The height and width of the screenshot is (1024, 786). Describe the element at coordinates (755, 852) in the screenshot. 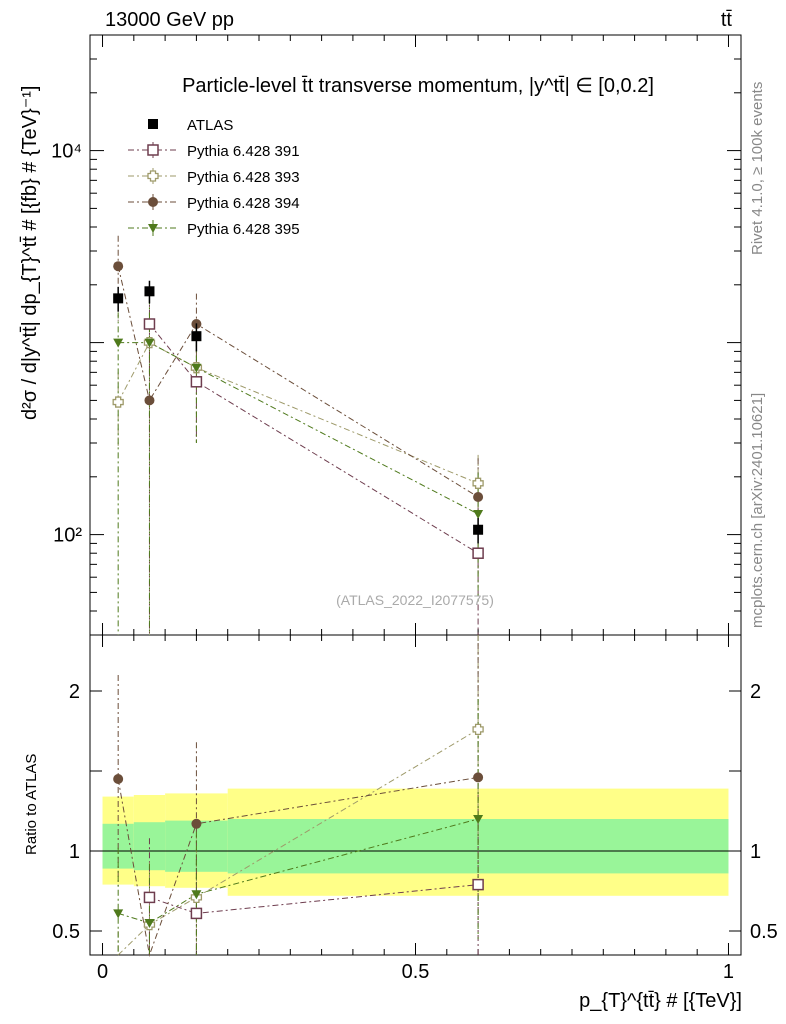

I see `ratio-tick-label-right: 1` at that location.